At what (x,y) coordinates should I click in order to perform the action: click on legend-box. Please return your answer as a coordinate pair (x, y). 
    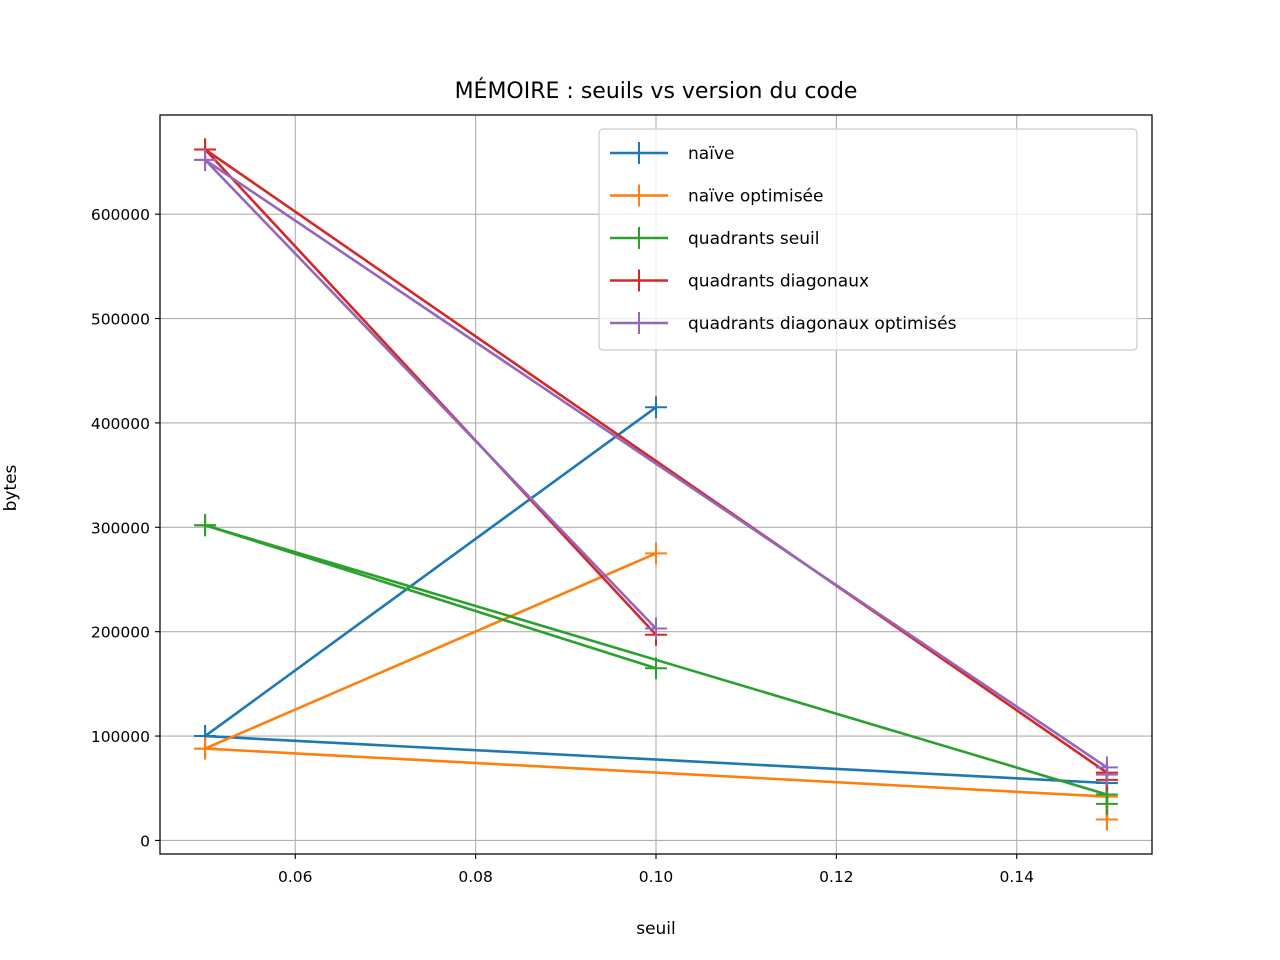
    Looking at the image, I should click on (868, 239).